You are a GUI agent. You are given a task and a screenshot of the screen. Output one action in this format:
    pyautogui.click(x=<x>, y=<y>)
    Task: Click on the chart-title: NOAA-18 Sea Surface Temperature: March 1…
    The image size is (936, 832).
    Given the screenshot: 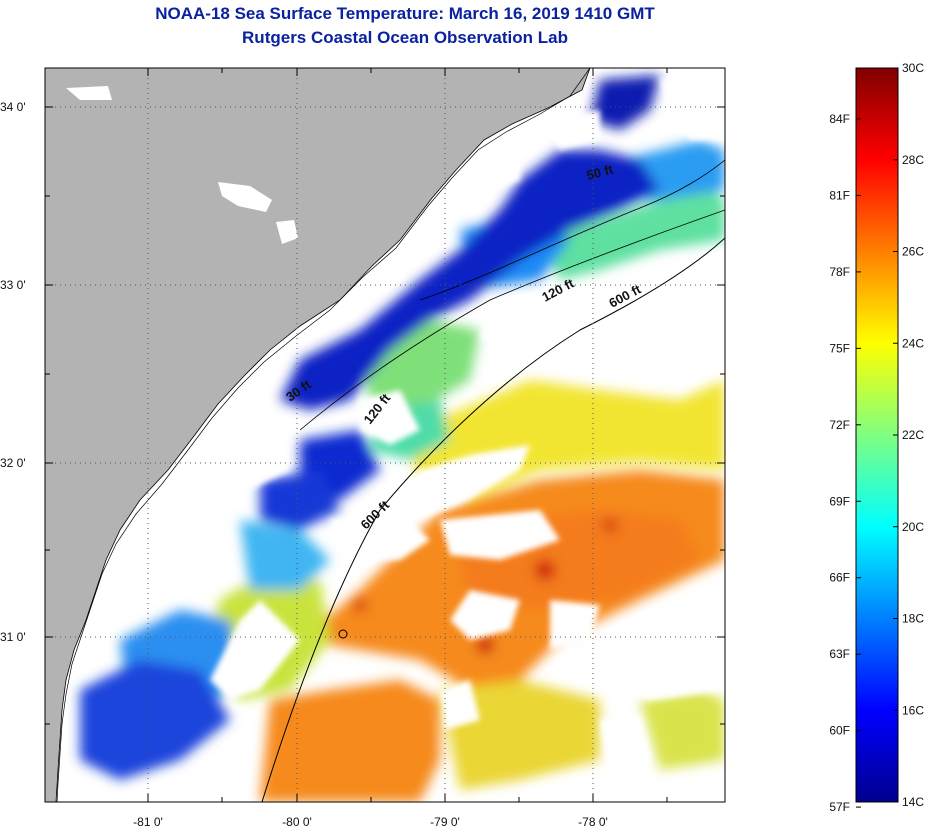 What is the action you would take?
    pyautogui.click(x=405, y=13)
    